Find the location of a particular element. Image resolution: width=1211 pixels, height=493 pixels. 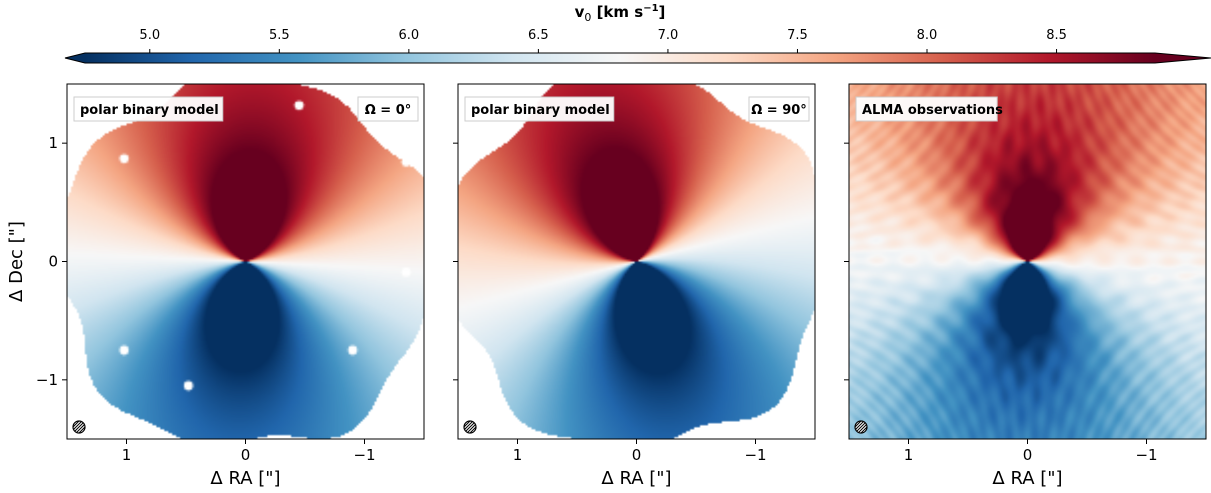

colorbar-label-main: v is located at coordinates (580, 12).